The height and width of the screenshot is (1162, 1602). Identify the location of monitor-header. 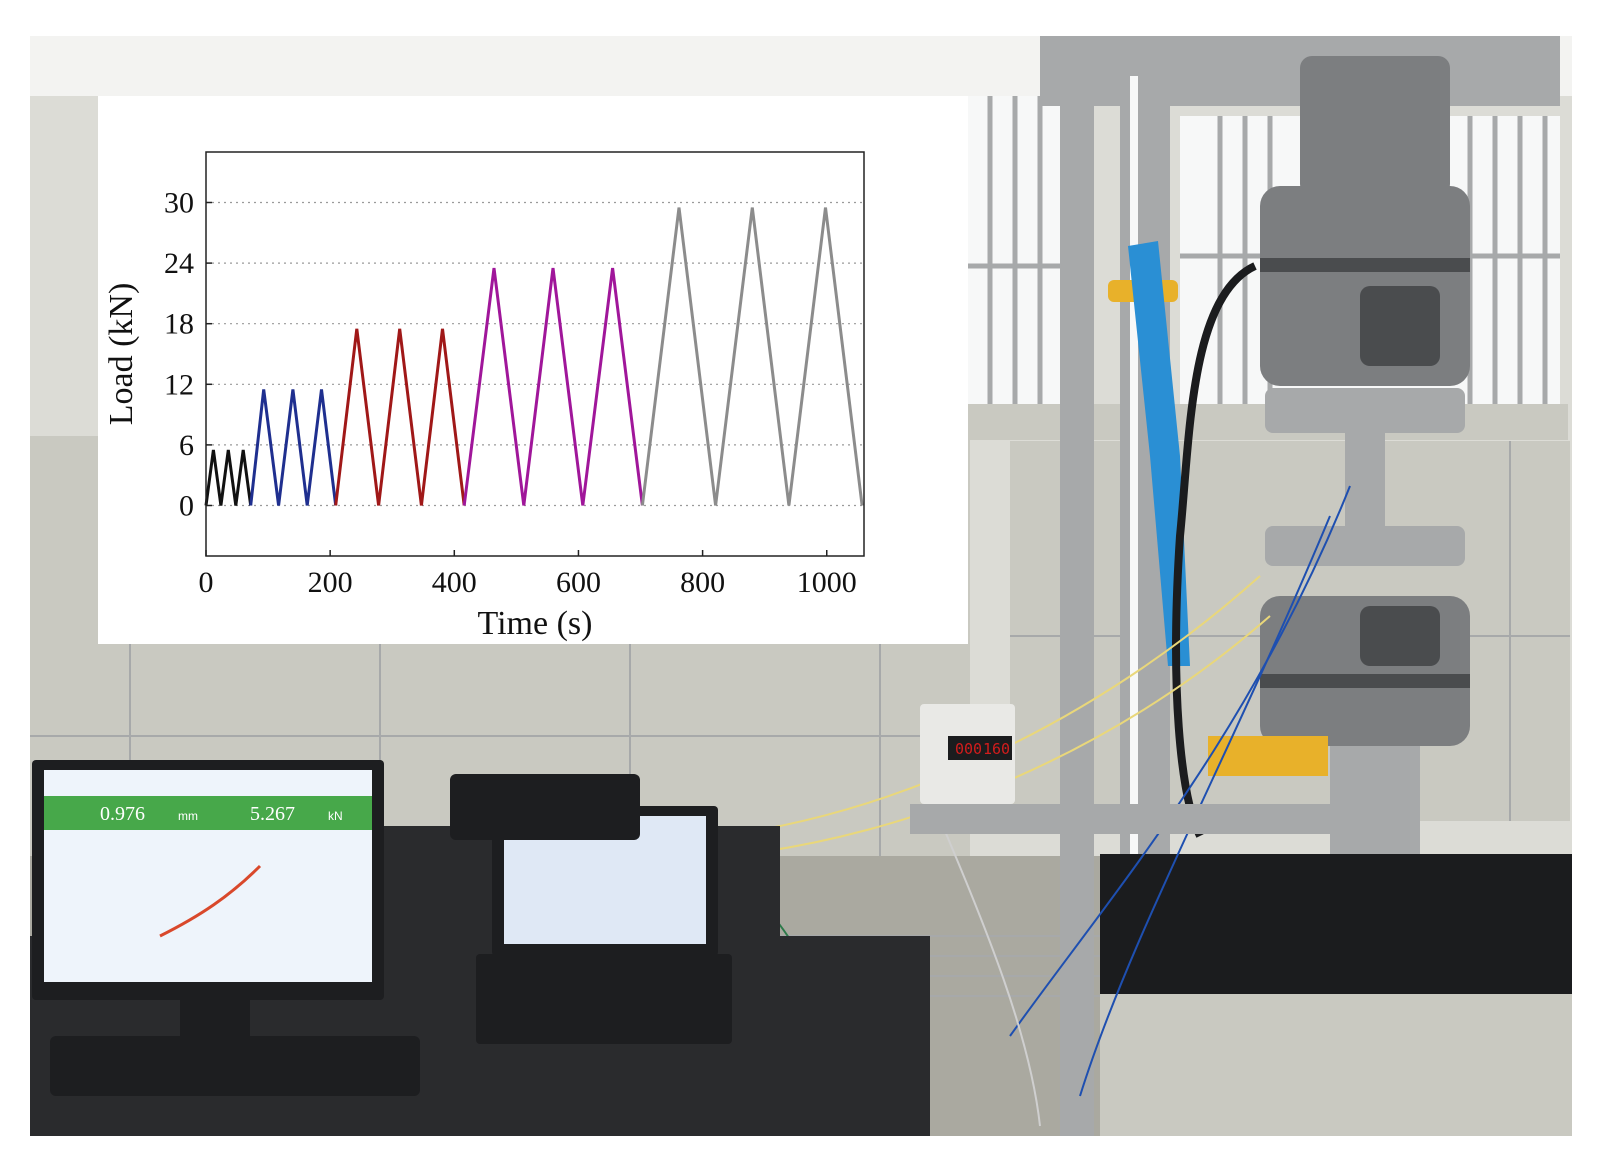
(208, 813).